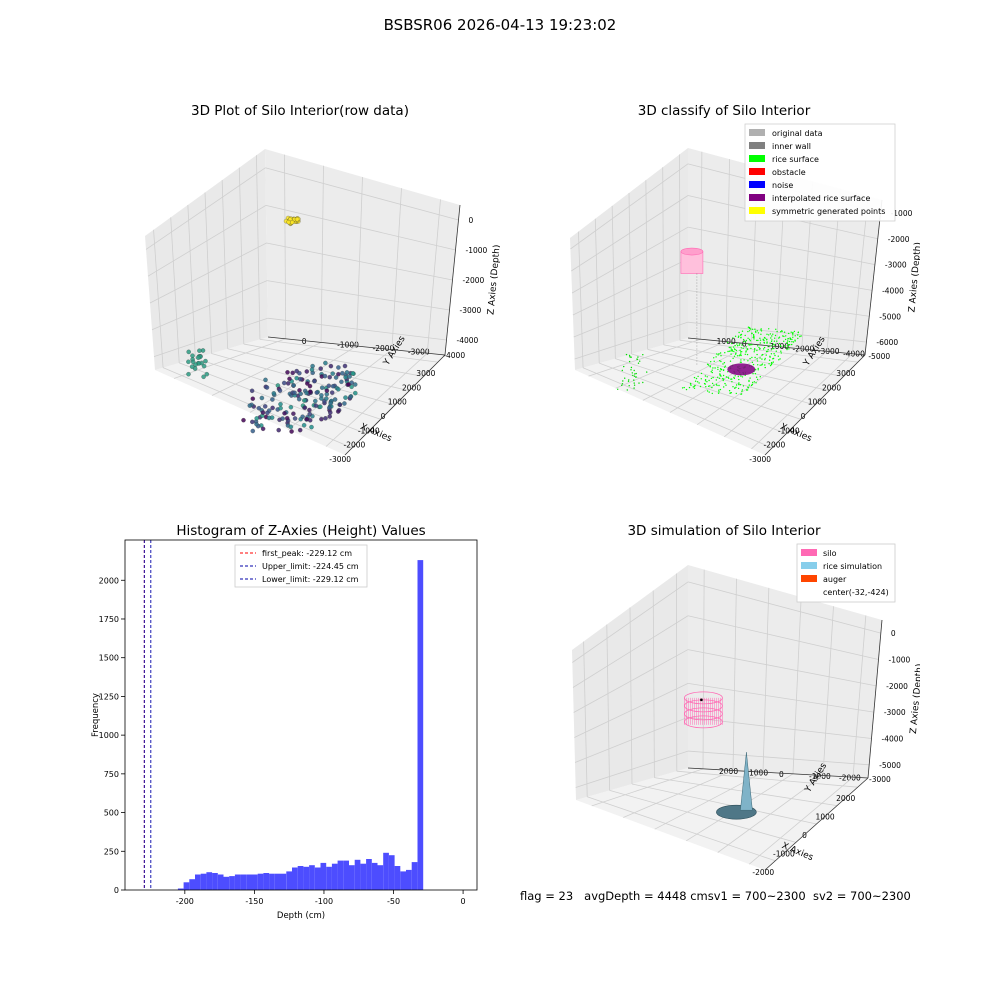 Image resolution: width=1000 pixels, height=1000 pixels. Describe the element at coordinates (821, 198) in the screenshot. I see `classify3d-legend-label: interpolated rice surface` at that location.